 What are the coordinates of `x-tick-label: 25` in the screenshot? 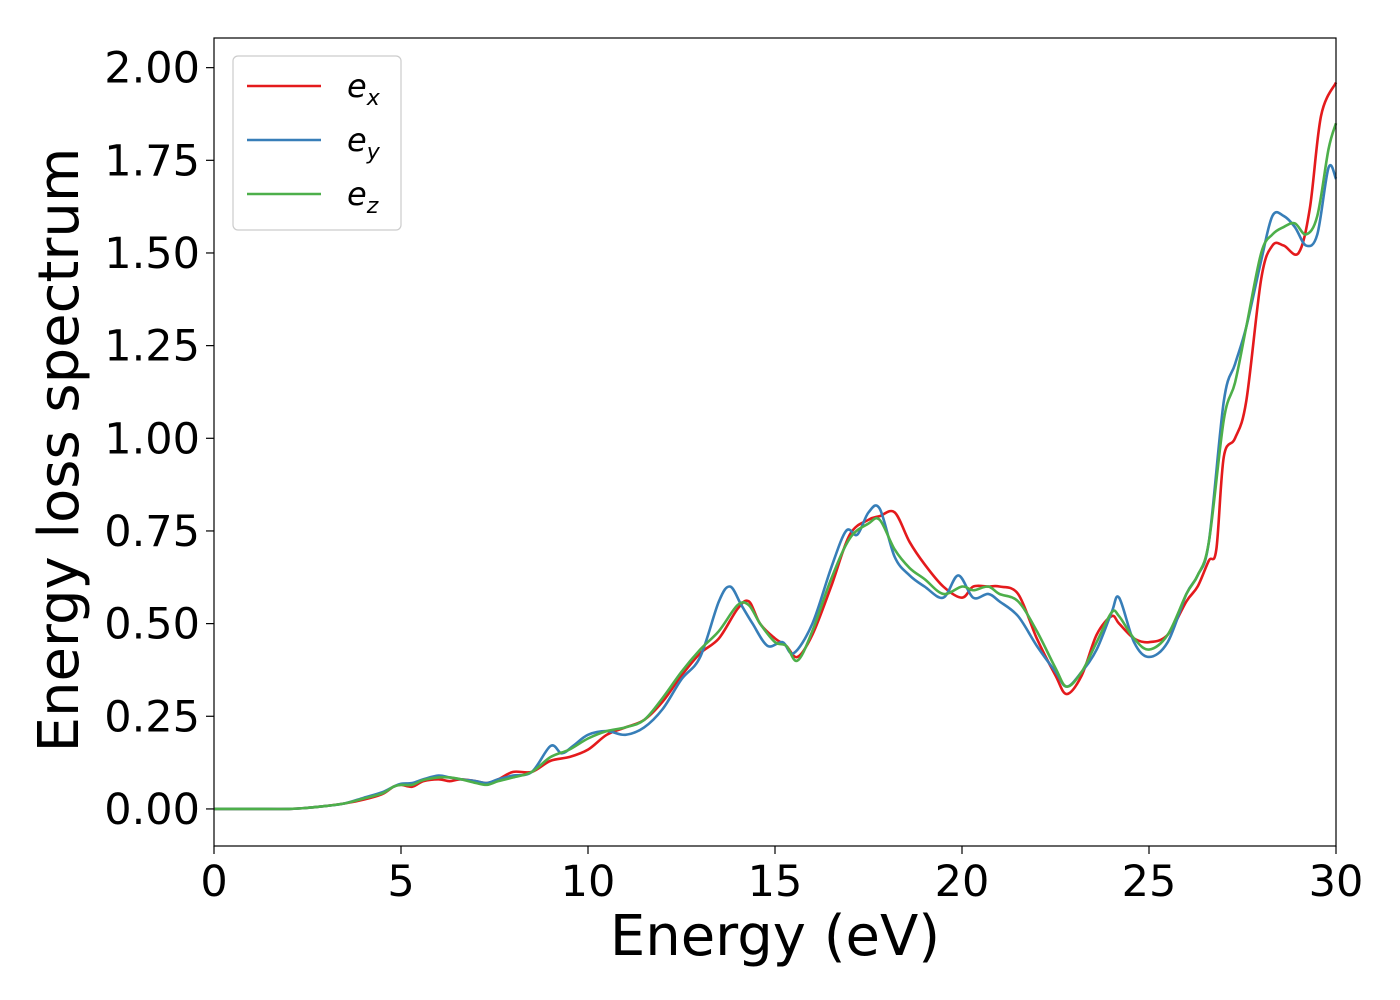 It's located at (1149, 882).